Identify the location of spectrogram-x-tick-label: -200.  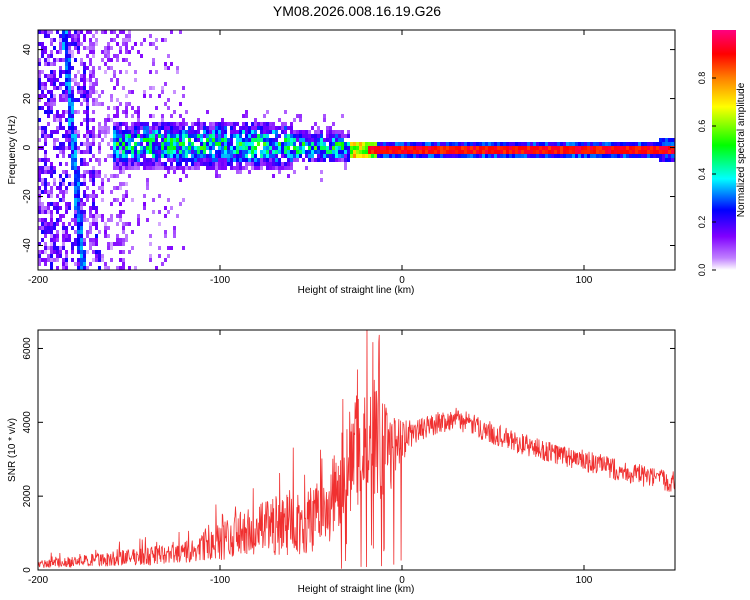
(38, 280).